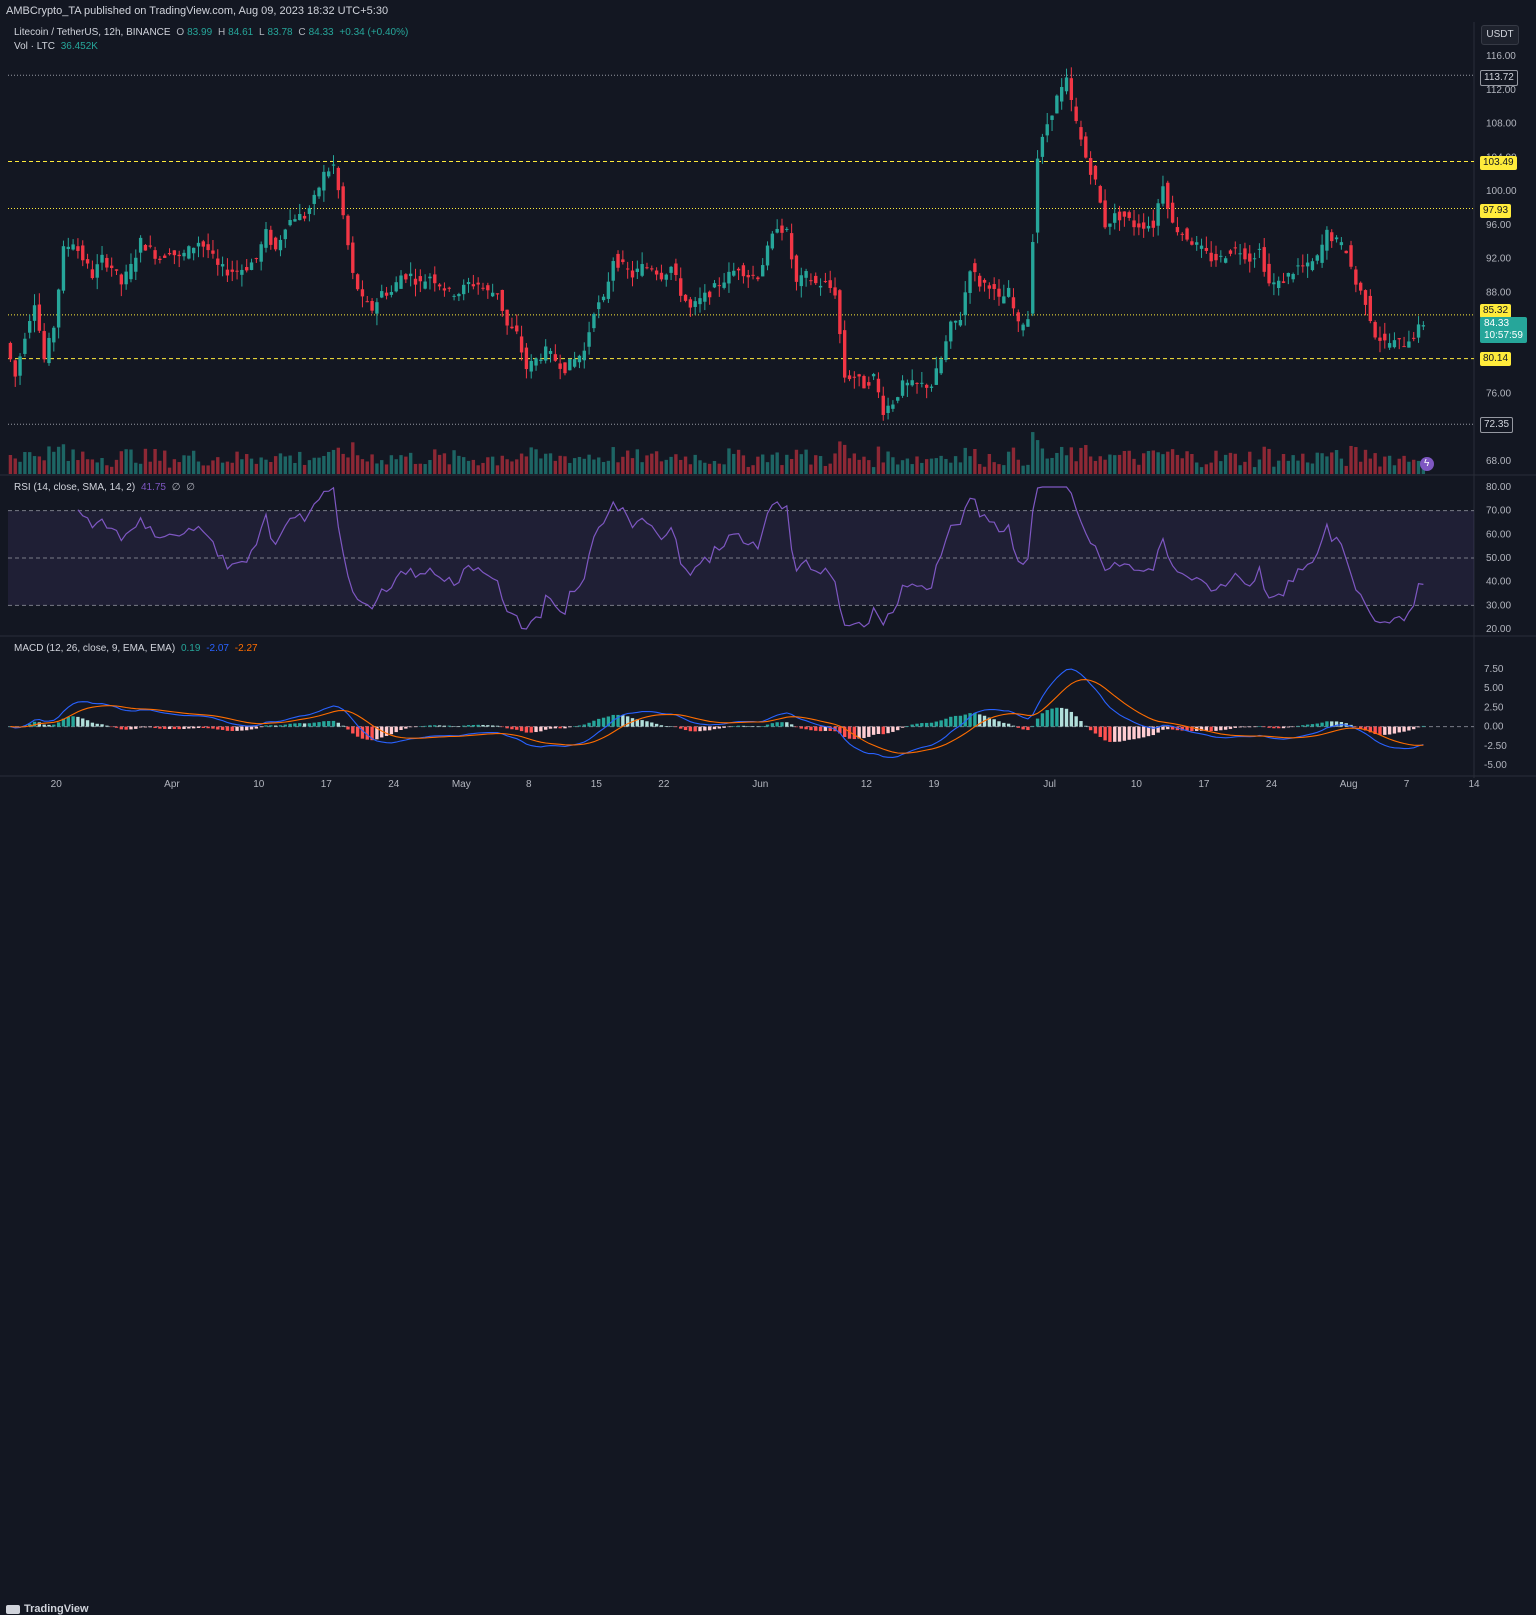  Describe the element at coordinates (750, 558) in the screenshot. I see `rsi-line` at that location.